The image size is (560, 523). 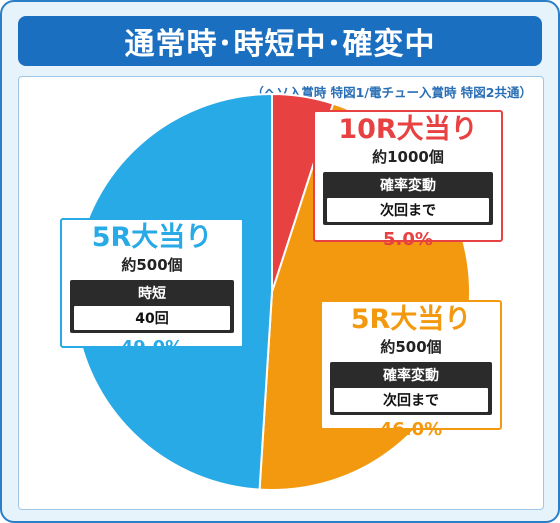 I want to click on label-5r-jitan: 5R大当り 約500個 時短 40回 49.0%, so click(x=152, y=288).